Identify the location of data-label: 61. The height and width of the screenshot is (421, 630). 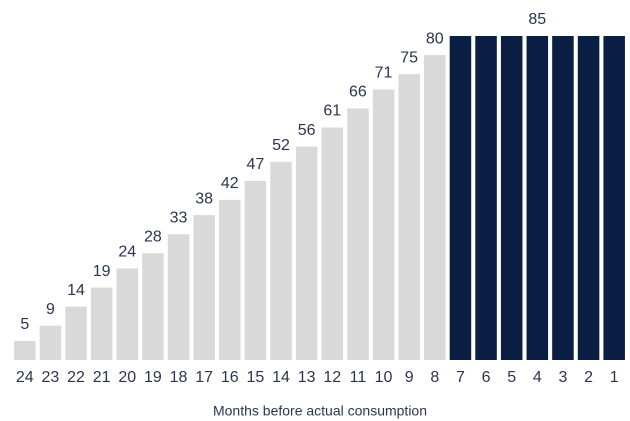
(332, 111).